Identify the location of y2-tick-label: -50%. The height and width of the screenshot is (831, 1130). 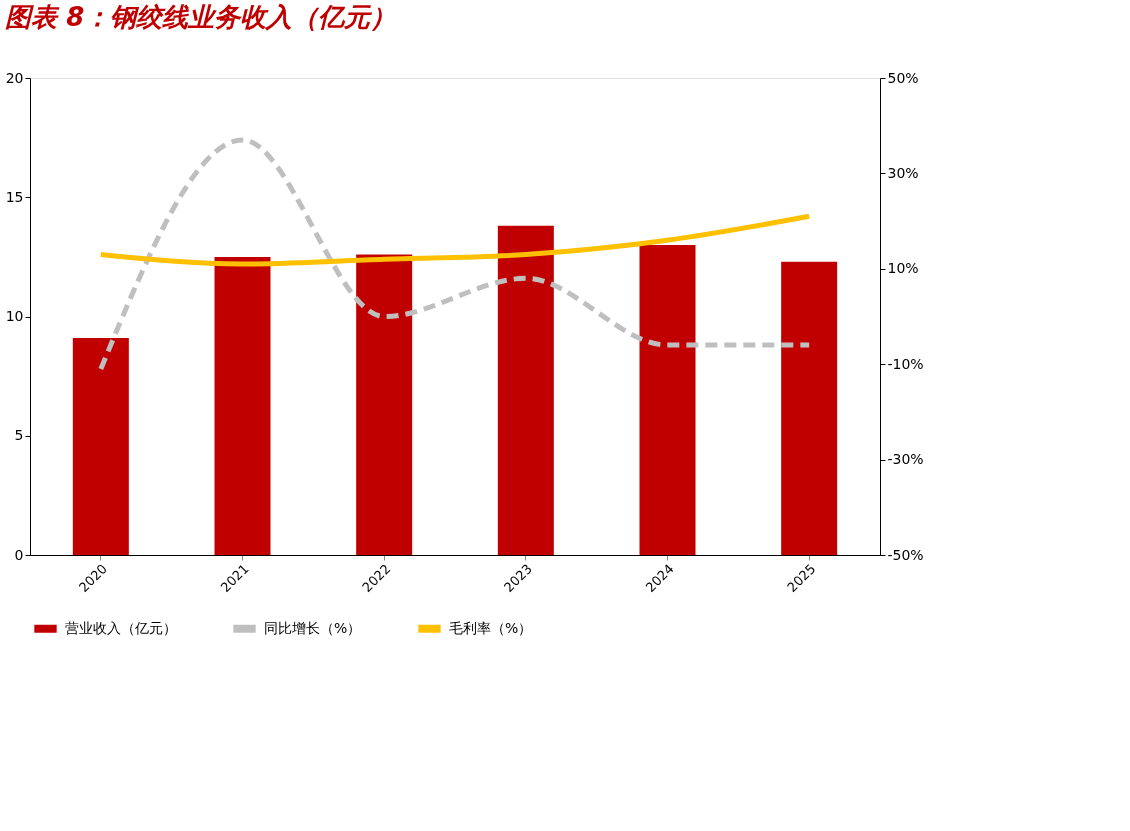
(905, 554).